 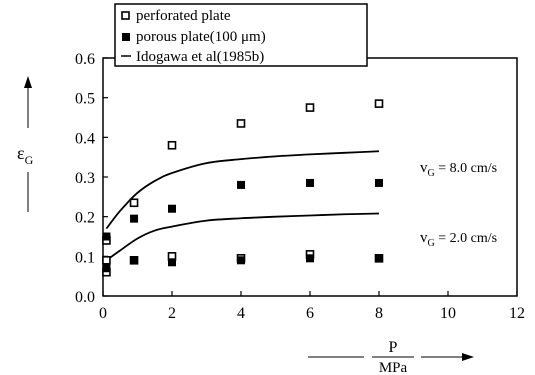 What do you see at coordinates (458, 239) in the screenshot?
I see `annotation-vg-2: vG = 2.0 cm/s` at bounding box center [458, 239].